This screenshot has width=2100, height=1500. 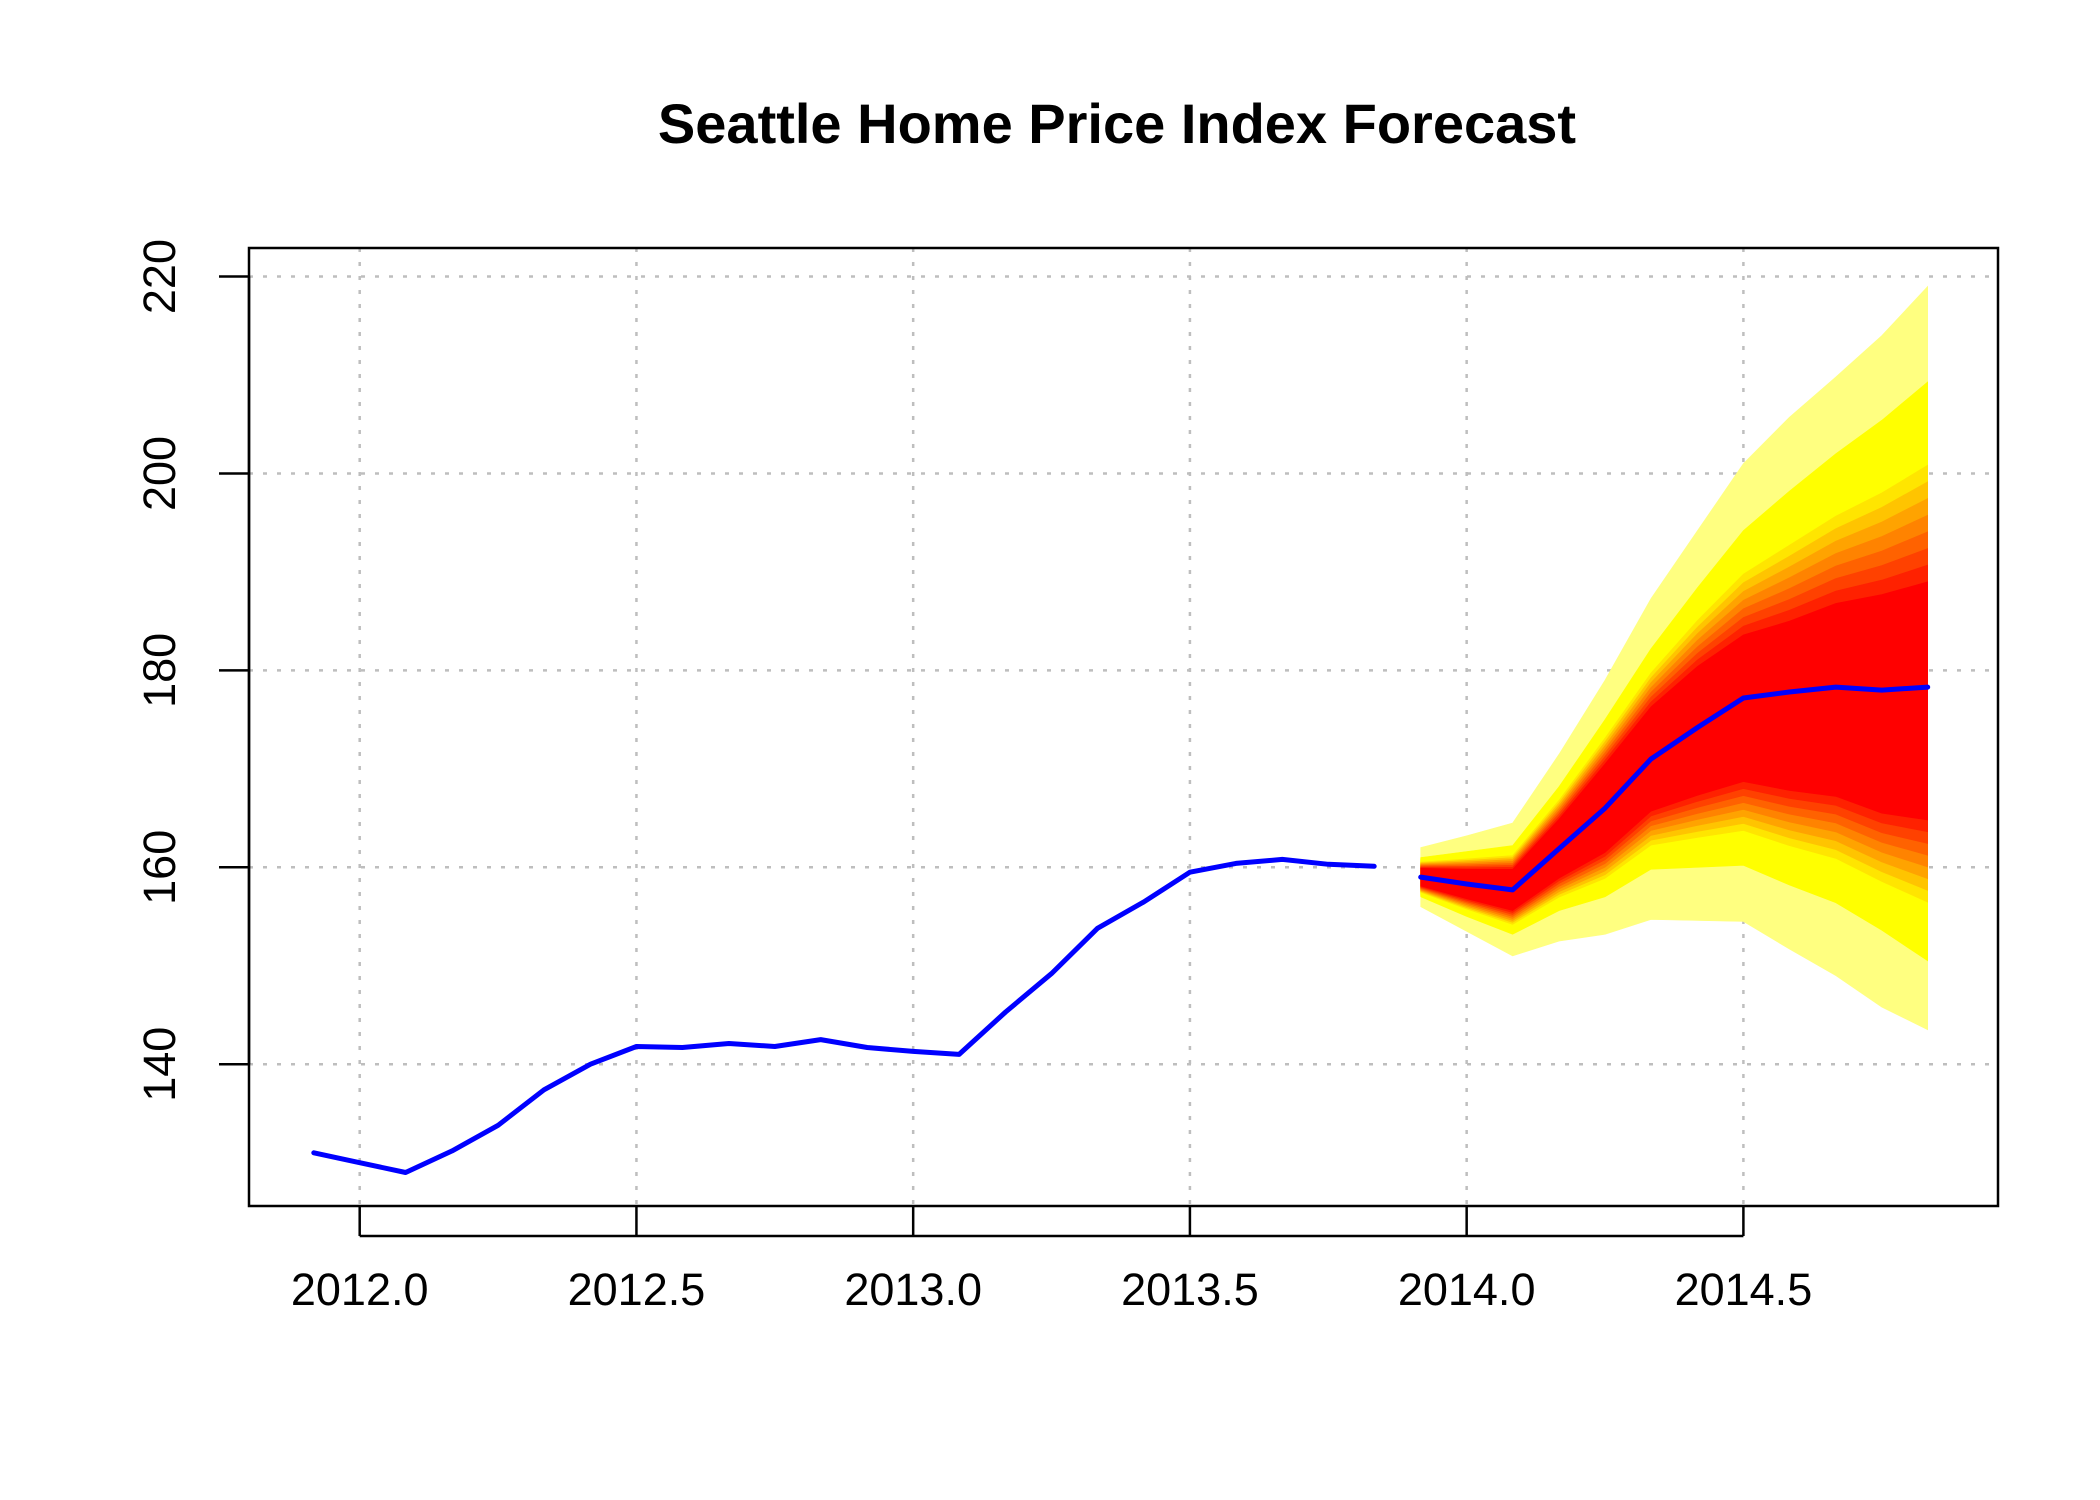 What do you see at coordinates (1674, 658) in the screenshot?
I see `forecast-fan` at bounding box center [1674, 658].